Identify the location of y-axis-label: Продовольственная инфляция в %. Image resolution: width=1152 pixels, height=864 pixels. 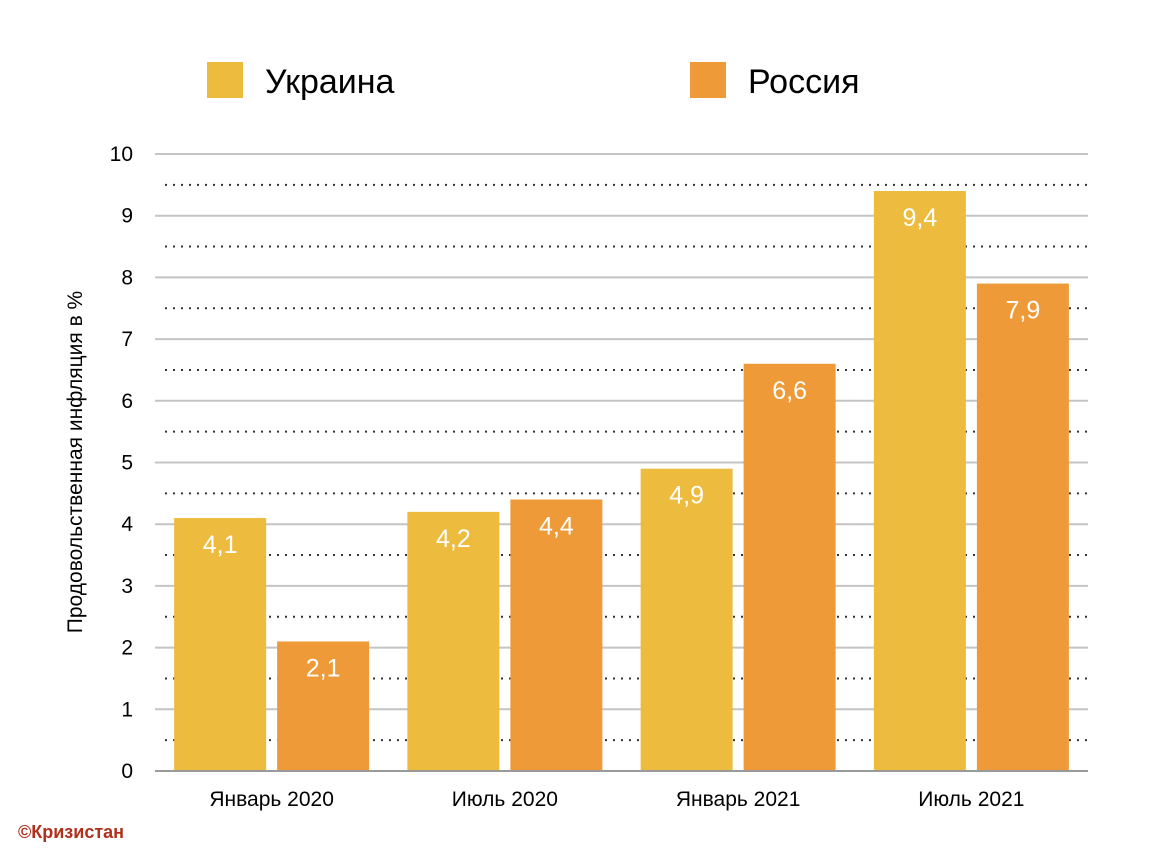
(75, 462).